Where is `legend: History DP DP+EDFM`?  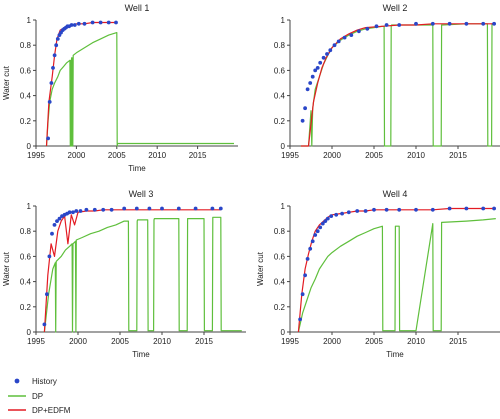
legend: History DP DP+EDFM is located at coordinates (39, 396).